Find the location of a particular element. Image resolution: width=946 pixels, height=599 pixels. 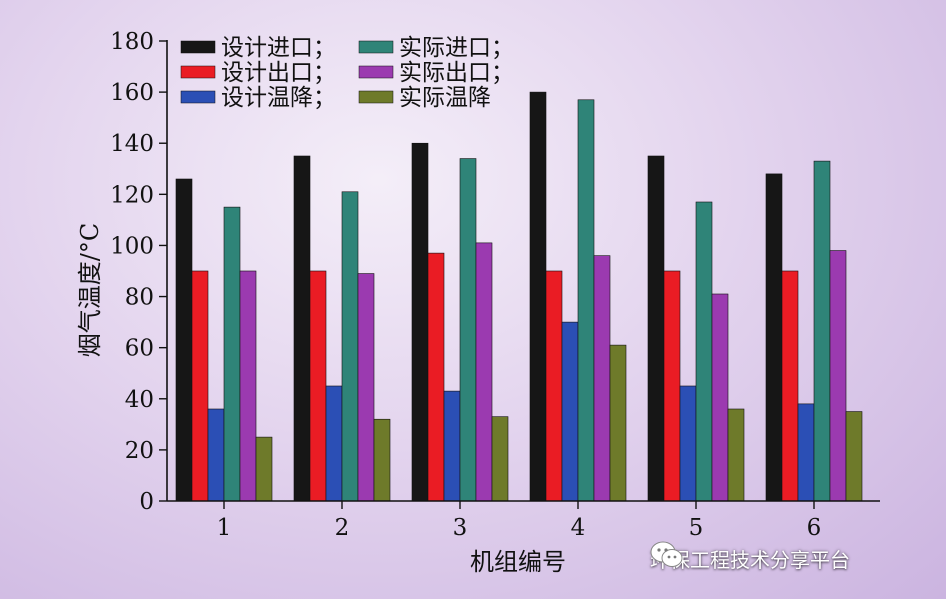

watermark: 环保工程技术分享平台 is located at coordinates (750, 558).